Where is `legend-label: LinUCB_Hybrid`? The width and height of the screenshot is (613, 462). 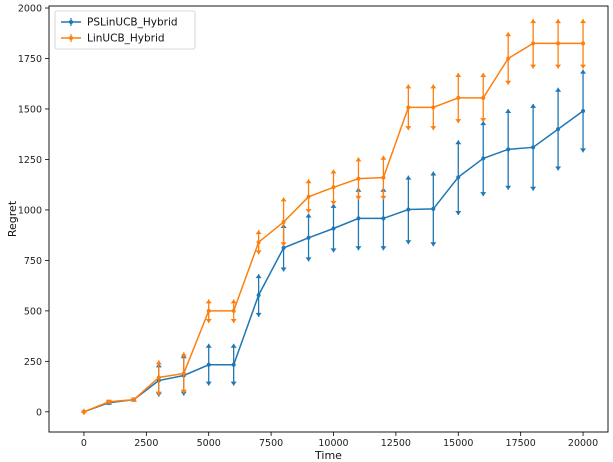
legend-label: LinUCB_Hybrid is located at coordinates (126, 39).